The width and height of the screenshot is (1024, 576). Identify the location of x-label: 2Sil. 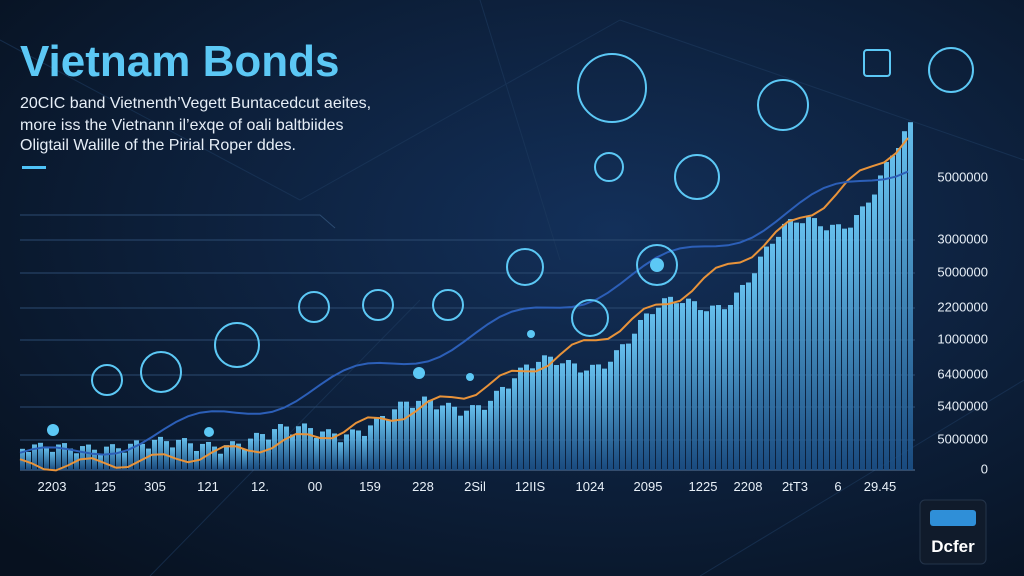
(475, 486).